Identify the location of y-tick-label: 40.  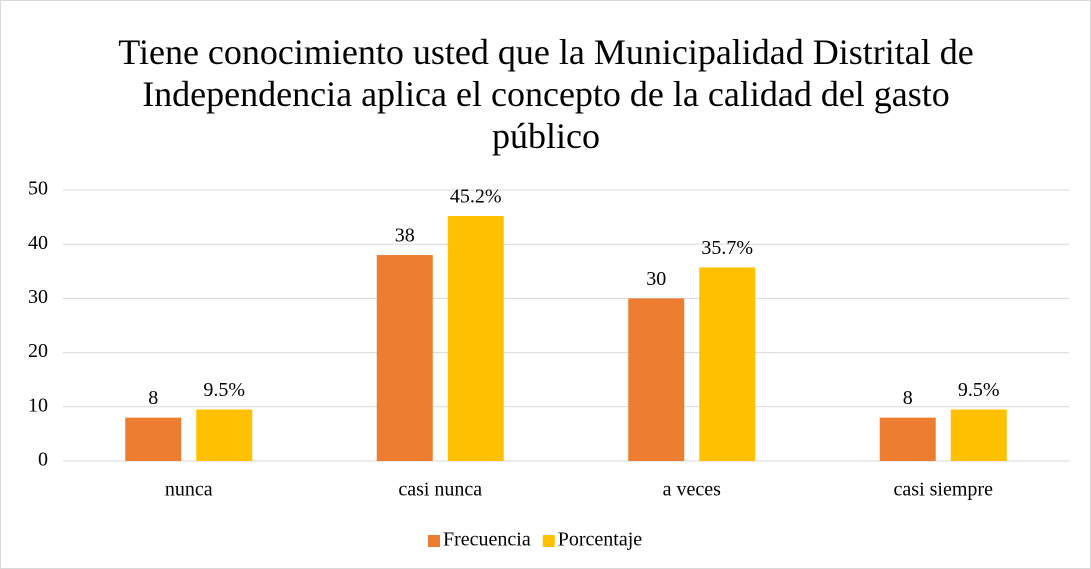
(38, 243).